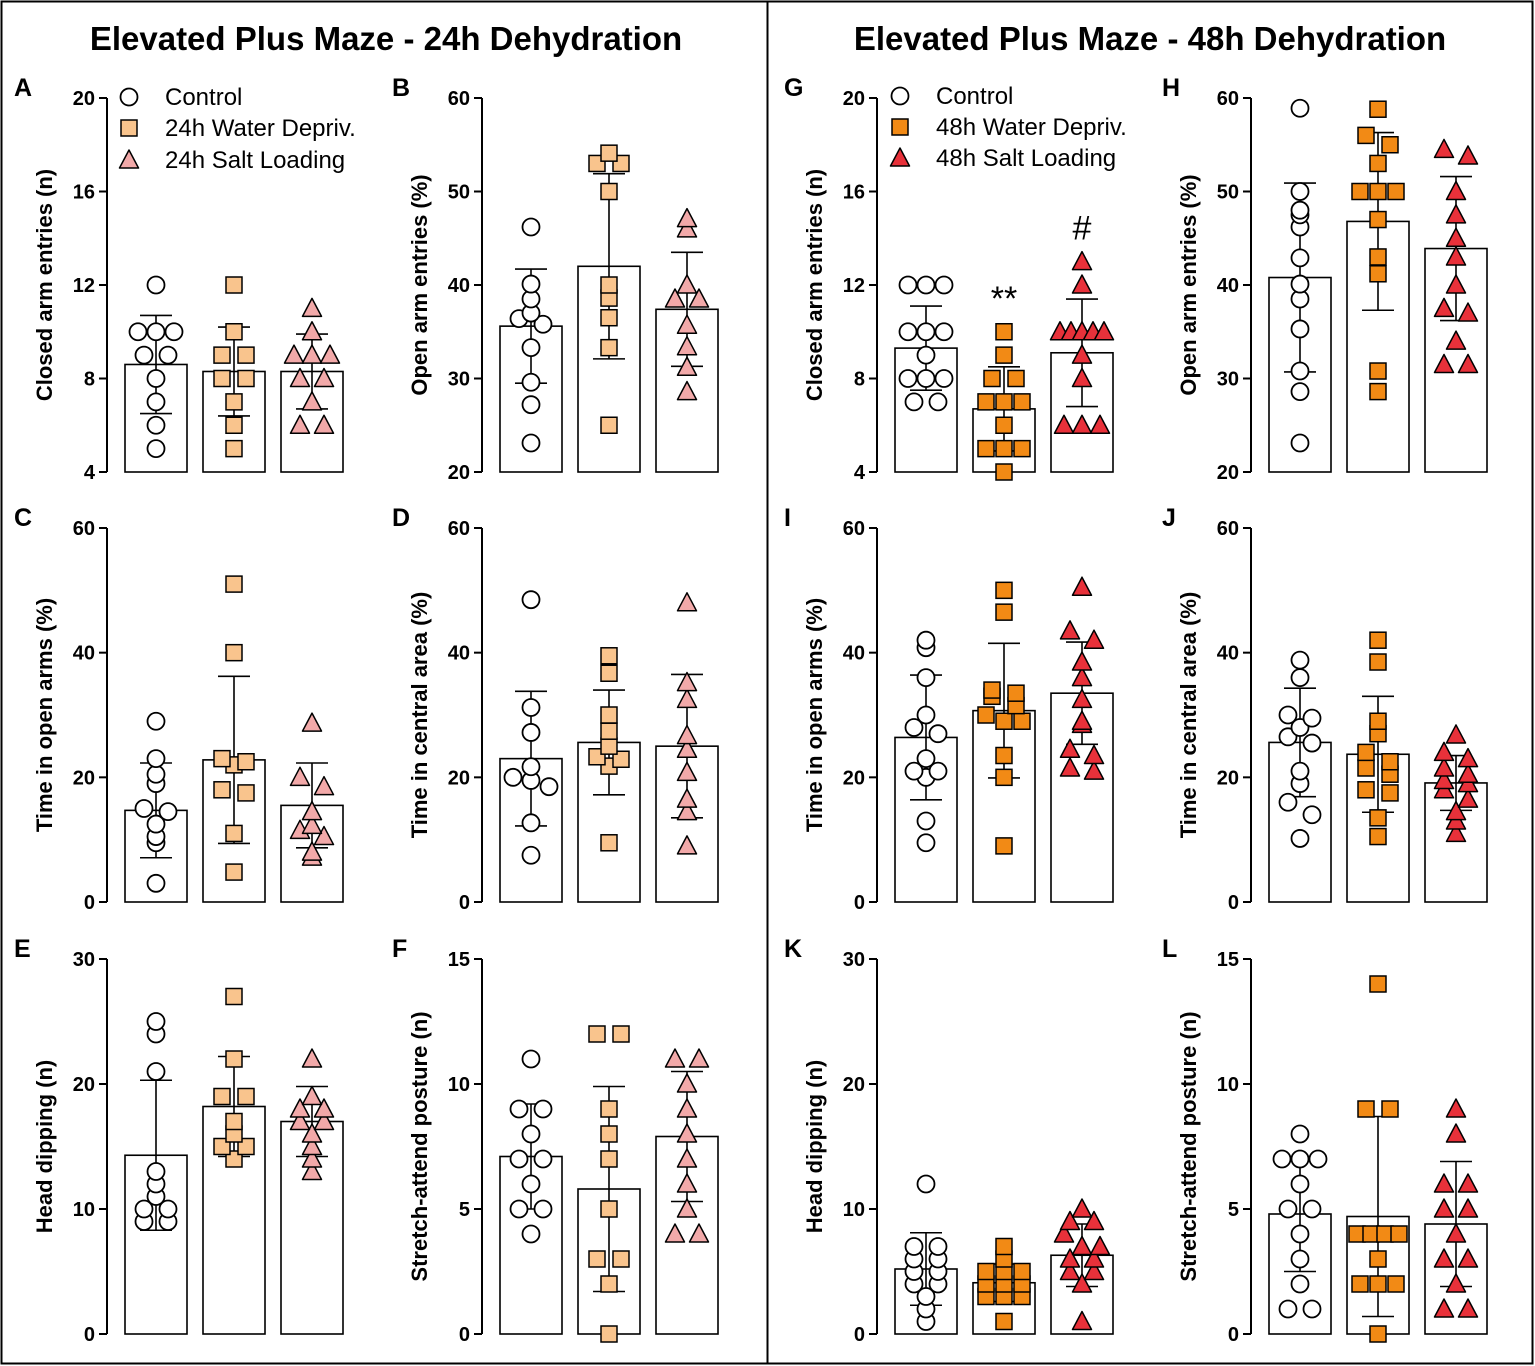 The image size is (1535, 1366). Describe the element at coordinates (84, 193) in the screenshot. I see `y-tick-label: 16` at that location.